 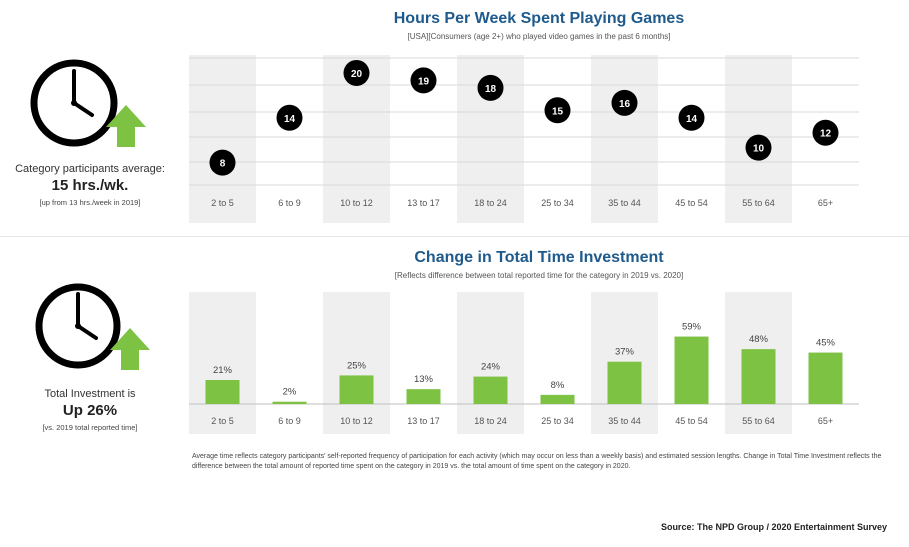 I want to click on bar-value-label: 24%, so click(x=491, y=367).